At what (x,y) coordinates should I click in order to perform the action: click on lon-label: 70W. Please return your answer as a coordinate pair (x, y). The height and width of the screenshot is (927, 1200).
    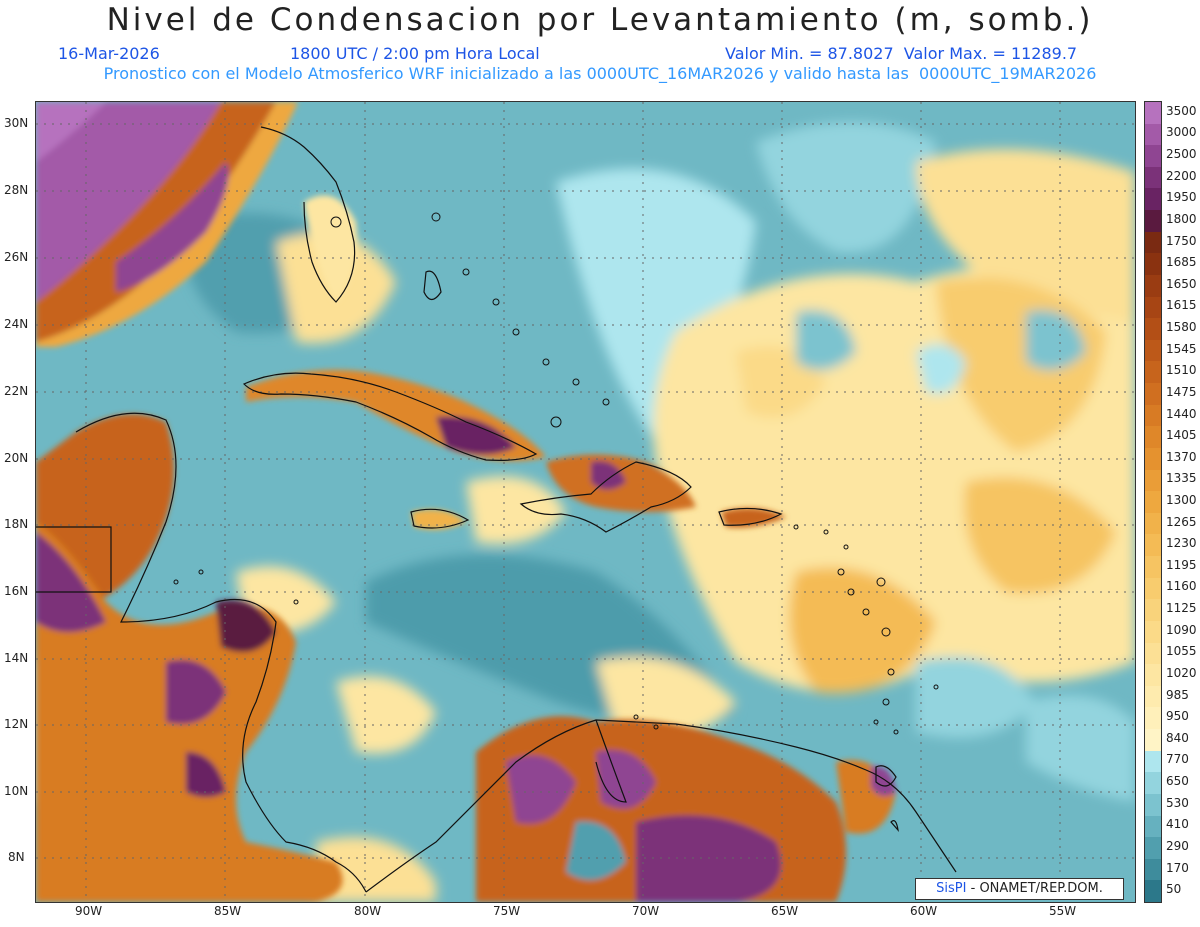
    Looking at the image, I should click on (646, 911).